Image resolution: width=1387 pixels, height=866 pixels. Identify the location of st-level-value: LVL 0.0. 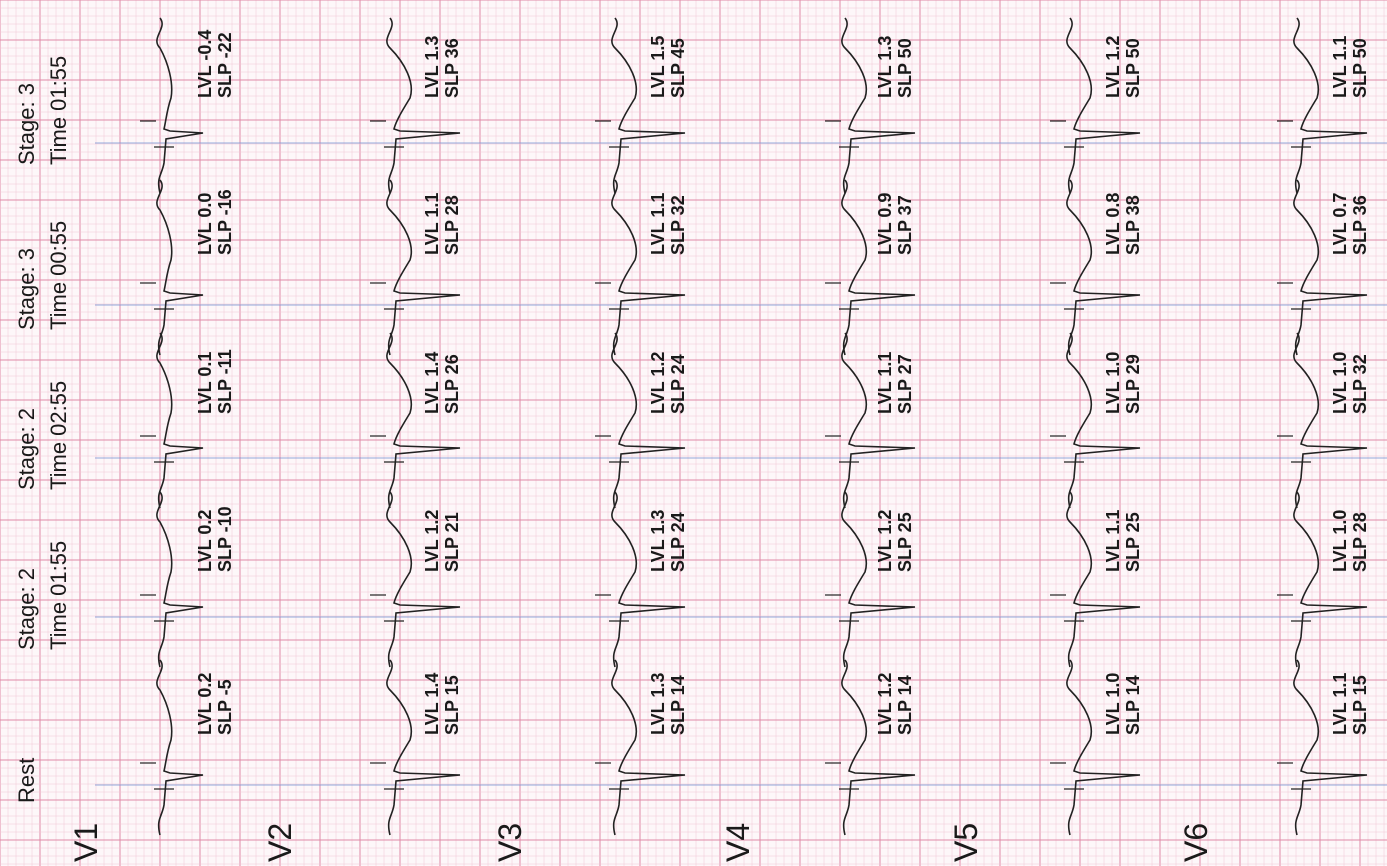
(205, 223).